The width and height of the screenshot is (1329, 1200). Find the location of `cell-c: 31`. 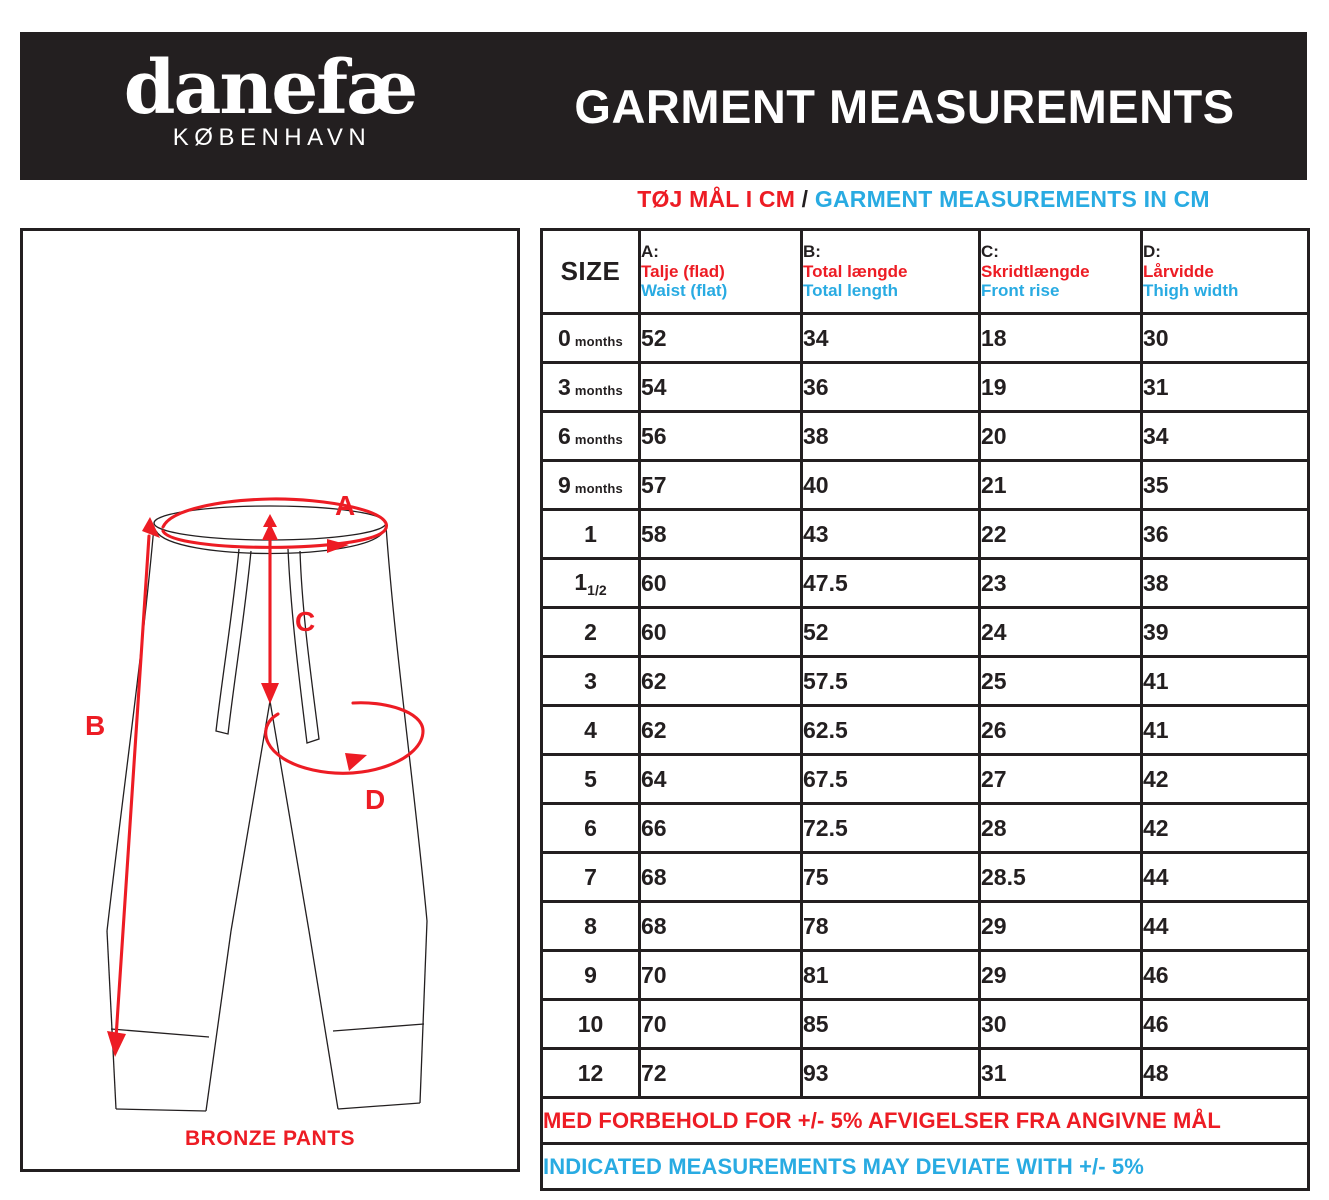

cell-c: 31 is located at coordinates (1060, 1073).